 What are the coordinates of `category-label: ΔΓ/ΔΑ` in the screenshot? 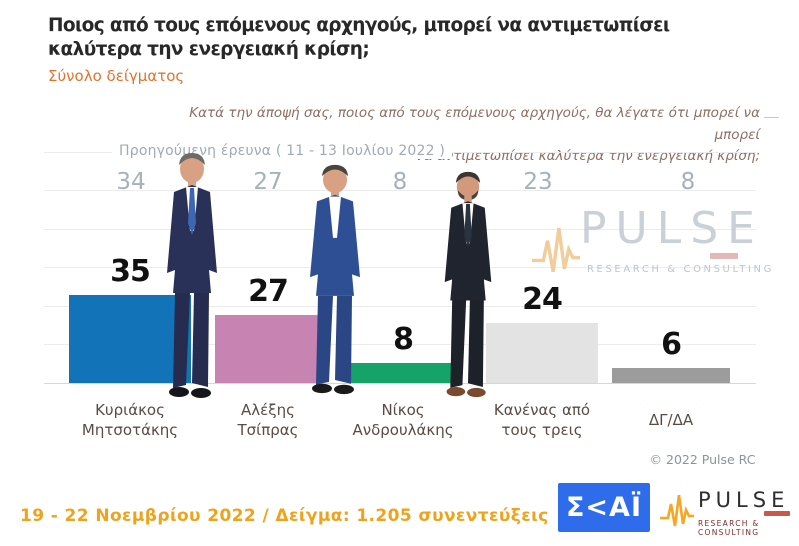 It's located at (671, 420).